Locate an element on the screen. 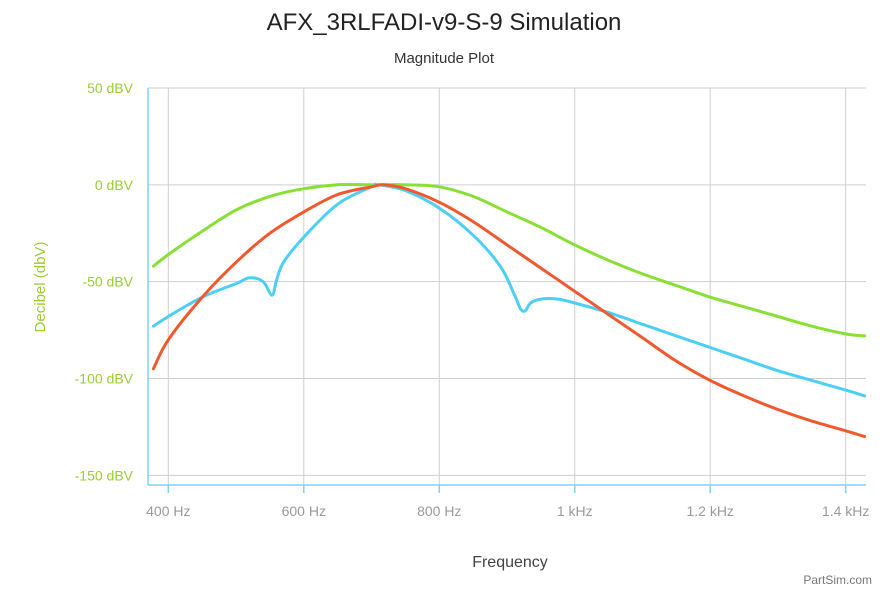 Image resolution: width=888 pixels, height=592 pixels. x-tick-label: 1.2 kHz is located at coordinates (709, 511).